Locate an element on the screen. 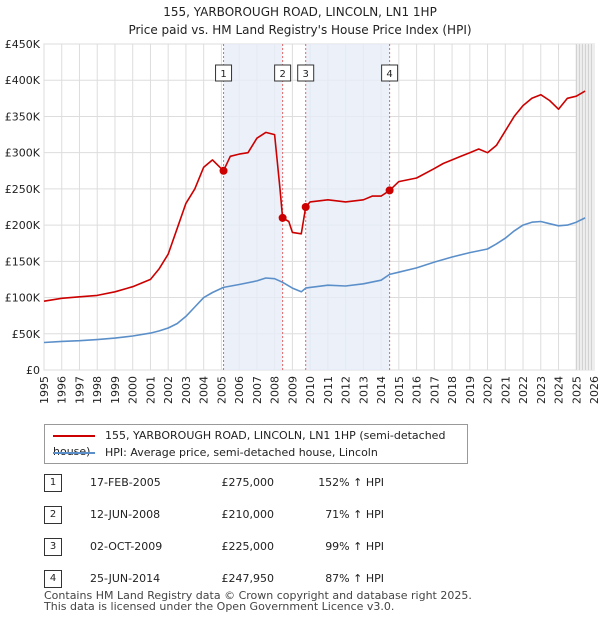 This screenshot has height=620, width=600. x-tick-label: 2013 is located at coordinates (363, 390).